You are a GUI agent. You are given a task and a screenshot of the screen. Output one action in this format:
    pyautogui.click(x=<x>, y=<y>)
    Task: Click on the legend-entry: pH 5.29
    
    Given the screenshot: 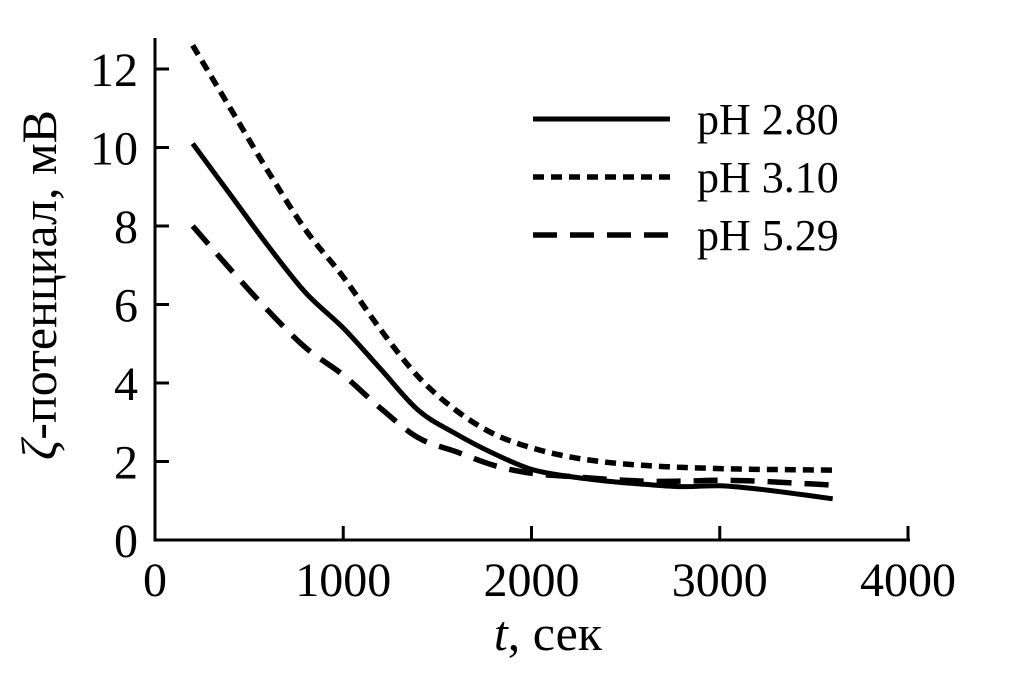 What is the action you would take?
    pyautogui.click(x=686, y=235)
    